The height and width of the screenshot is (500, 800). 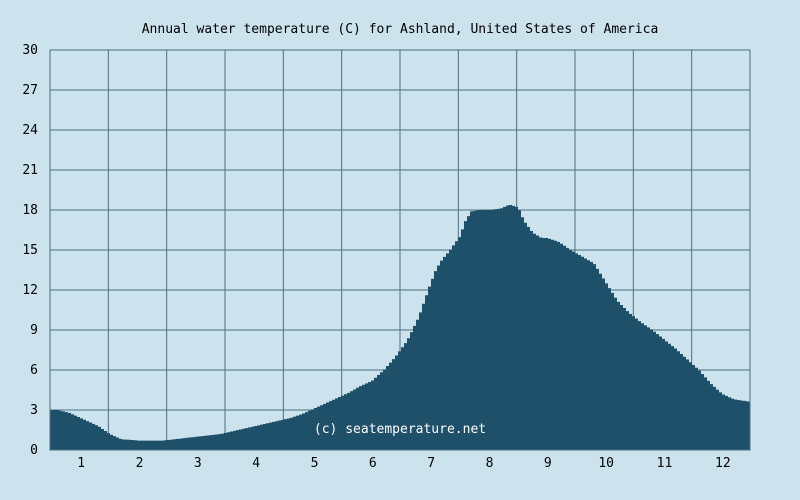 I want to click on x-axis-ticks: 1 2 3 4 5 6 7 8 9 10 11 12, so click(x=403, y=463).